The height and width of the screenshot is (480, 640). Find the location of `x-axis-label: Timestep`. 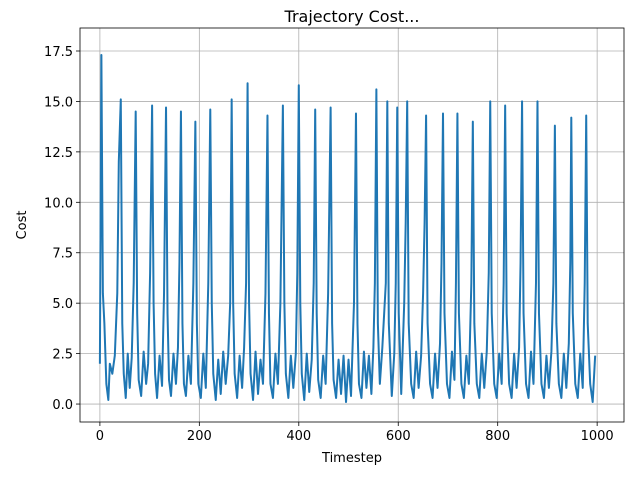

x-axis-label: Timestep is located at coordinates (351, 458).